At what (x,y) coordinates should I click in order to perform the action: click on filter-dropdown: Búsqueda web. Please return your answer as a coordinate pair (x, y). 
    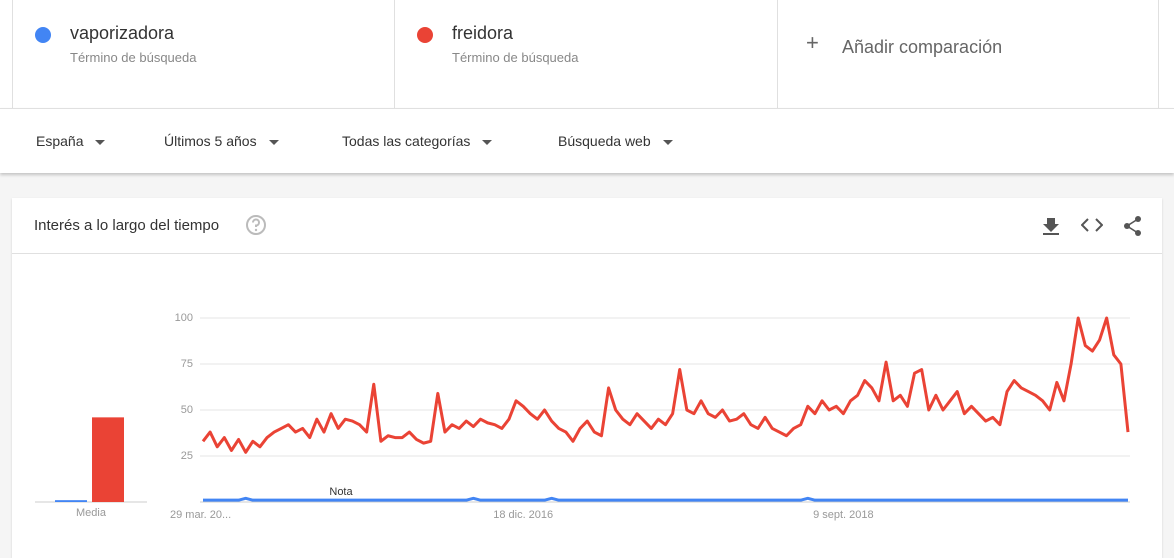
    Looking at the image, I should click on (615, 141).